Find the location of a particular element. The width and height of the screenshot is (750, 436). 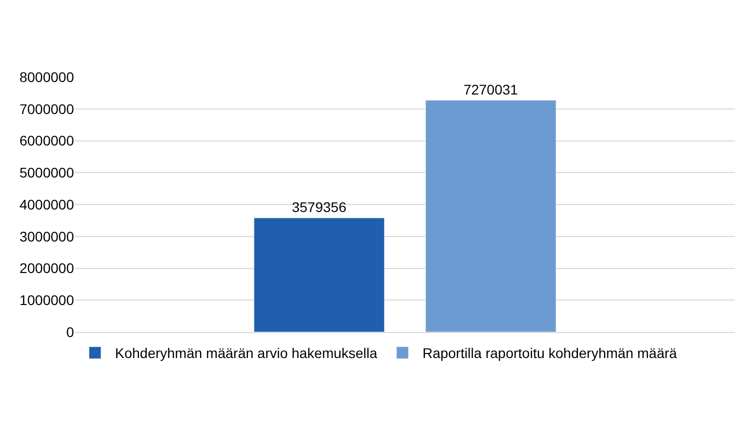

data-label: 3579356 is located at coordinates (319, 206).